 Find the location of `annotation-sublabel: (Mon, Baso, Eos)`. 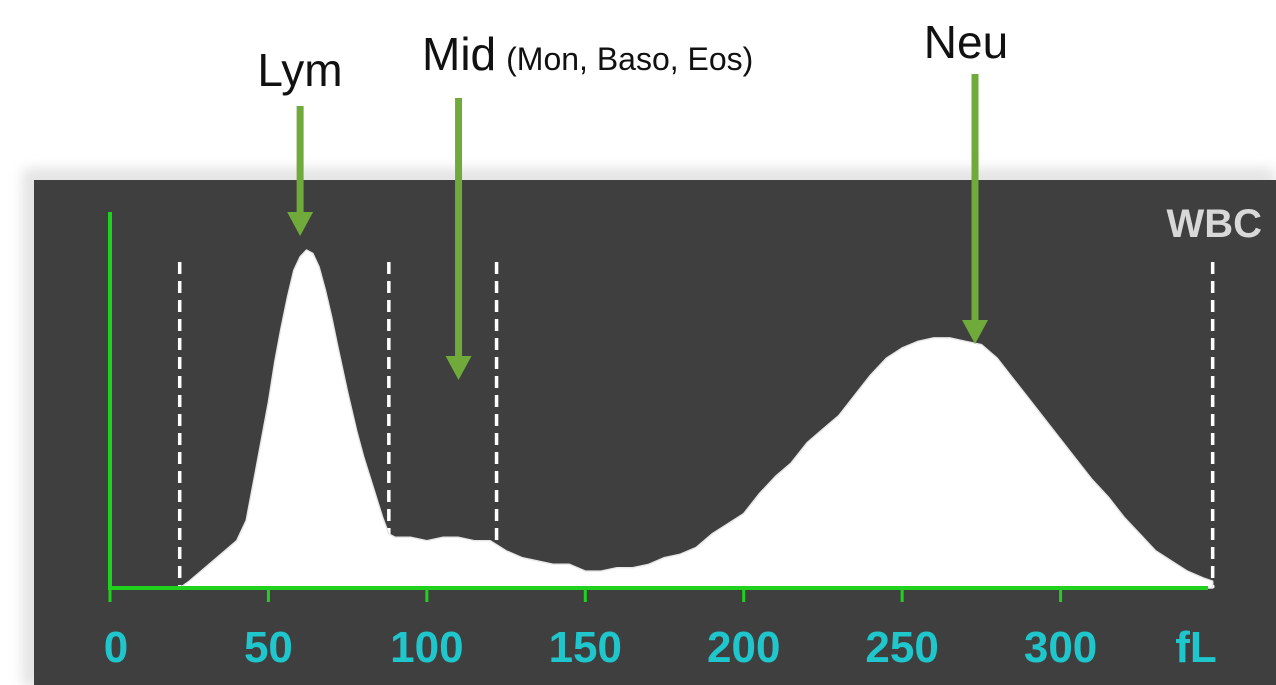

annotation-sublabel: (Mon, Baso, Eos) is located at coordinates (629, 59).